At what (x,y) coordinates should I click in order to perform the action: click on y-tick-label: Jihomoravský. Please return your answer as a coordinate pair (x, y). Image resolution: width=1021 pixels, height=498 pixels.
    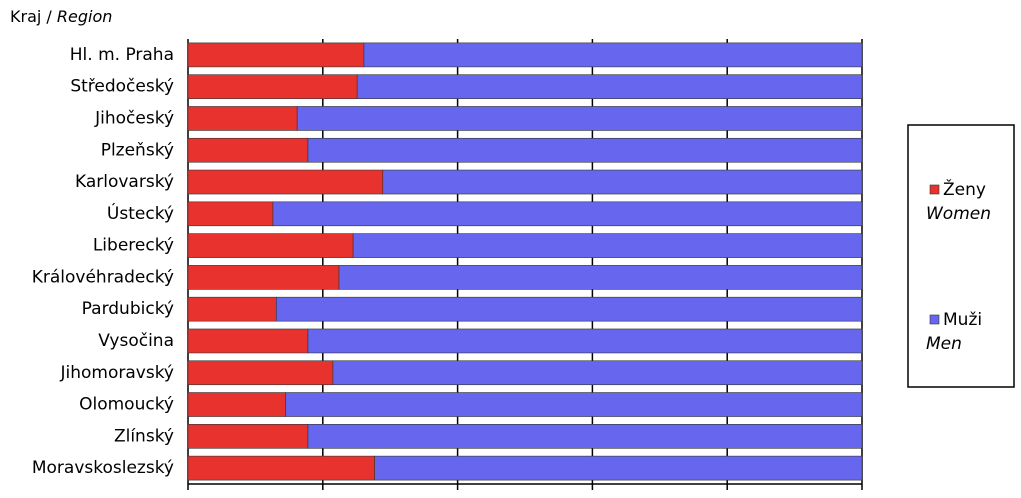
    Looking at the image, I should click on (117, 373).